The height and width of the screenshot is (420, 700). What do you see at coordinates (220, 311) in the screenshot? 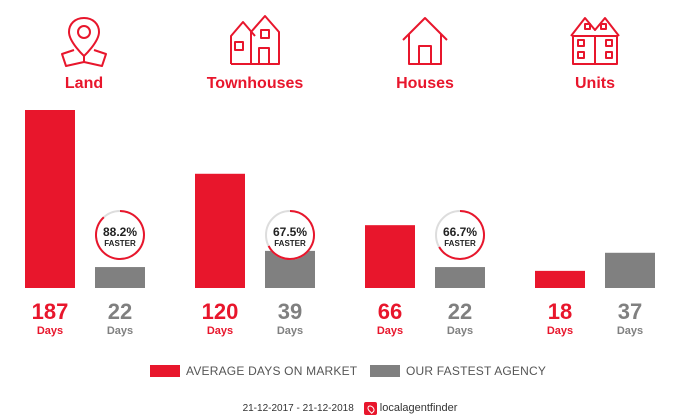
I see `value-average-townhouses: 120` at bounding box center [220, 311].